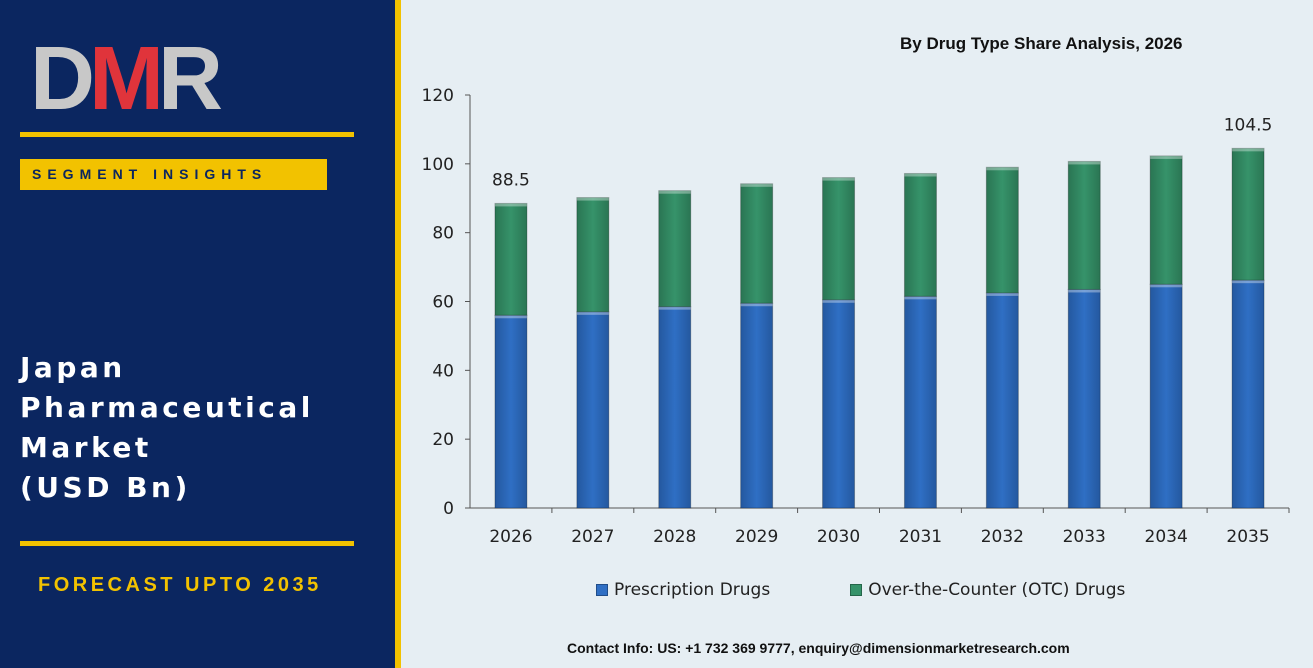 Image resolution: width=1313 pixels, height=668 pixels. I want to click on segment-insights-badge: SEGMENT INSIGHTS, so click(173, 174).